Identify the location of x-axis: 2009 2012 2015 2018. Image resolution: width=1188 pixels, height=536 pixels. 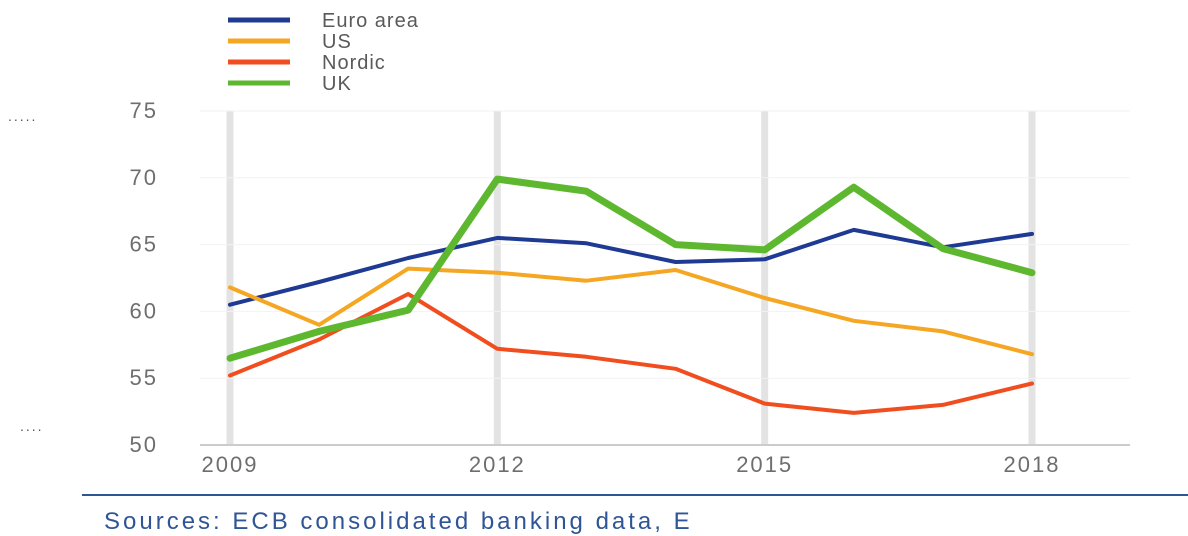
(631, 464).